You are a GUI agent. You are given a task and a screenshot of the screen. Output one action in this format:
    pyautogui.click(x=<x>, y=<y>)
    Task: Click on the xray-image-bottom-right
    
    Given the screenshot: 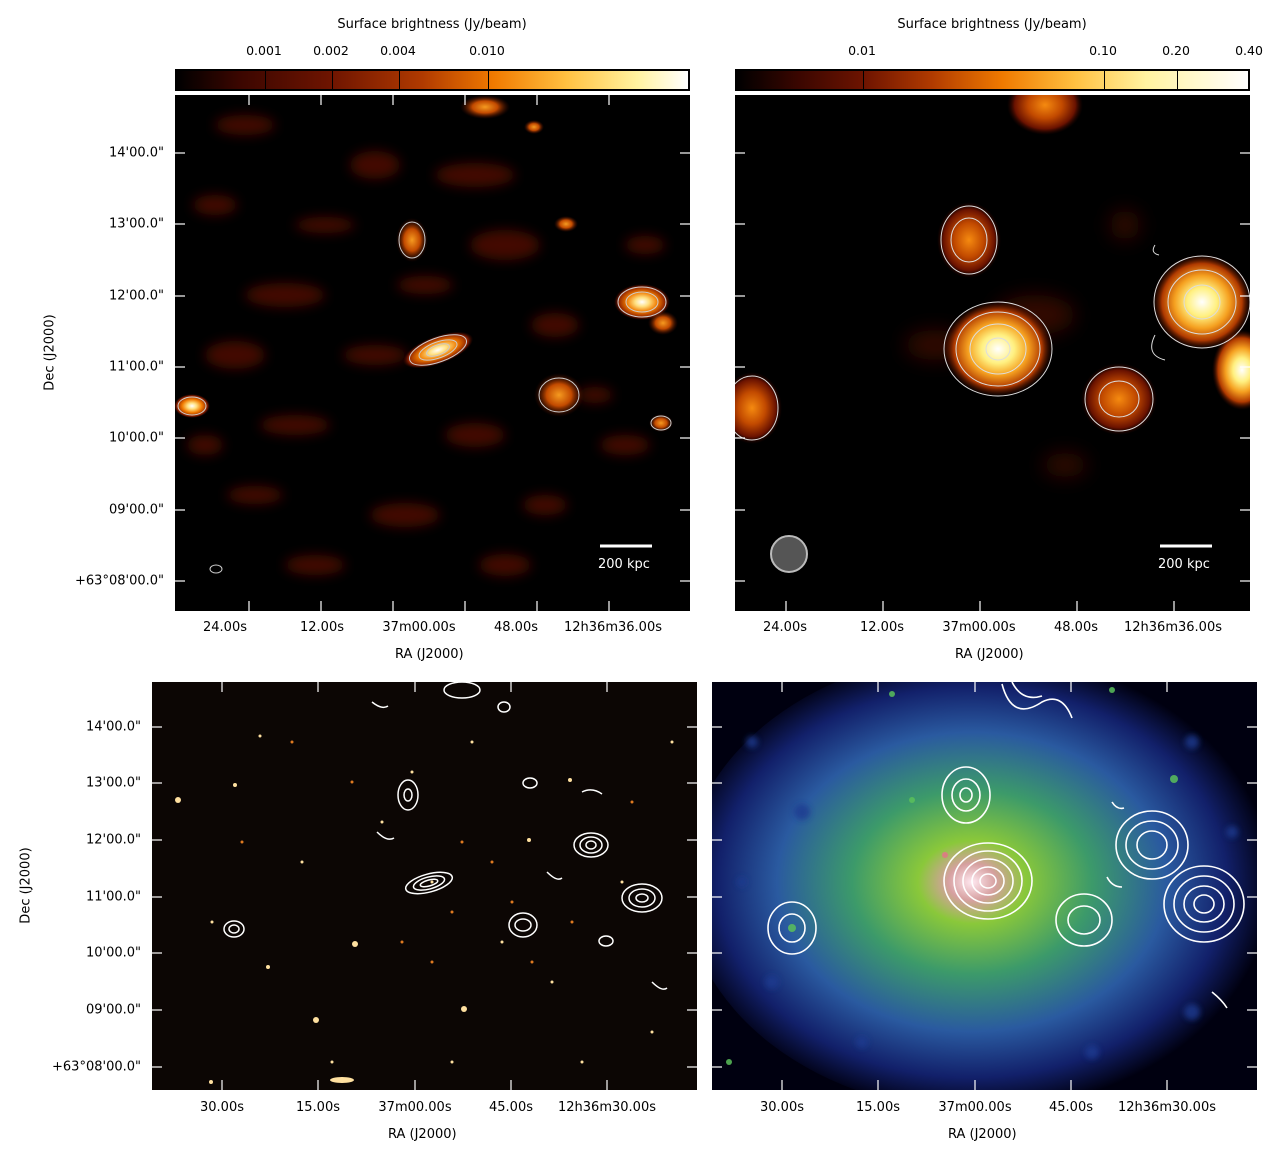 What is the action you would take?
    pyautogui.click(x=984, y=886)
    